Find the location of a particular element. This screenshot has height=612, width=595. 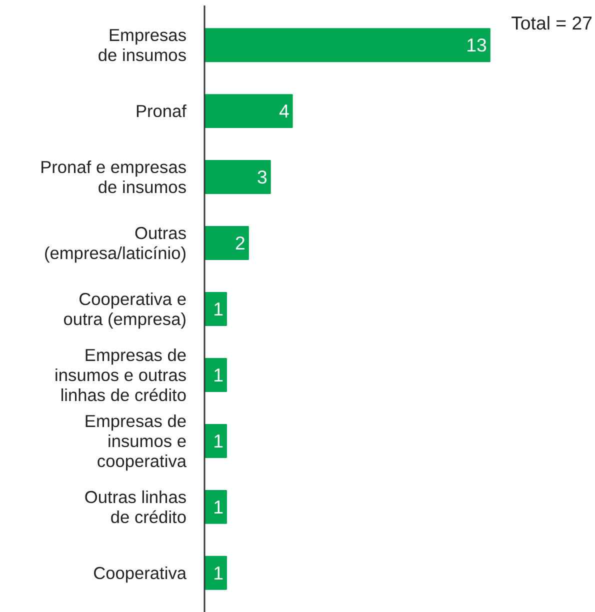

data-label: 4 is located at coordinates (284, 111).